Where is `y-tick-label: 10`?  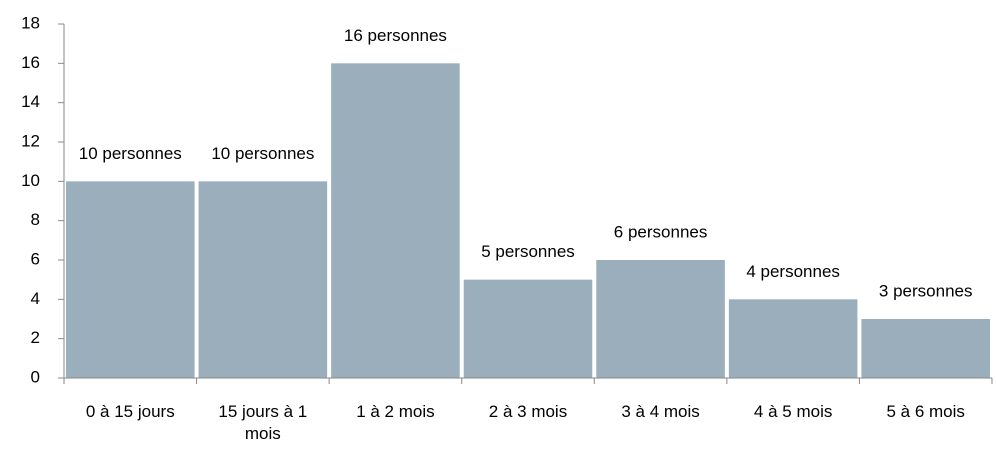 y-tick-label: 10 is located at coordinates (30, 180).